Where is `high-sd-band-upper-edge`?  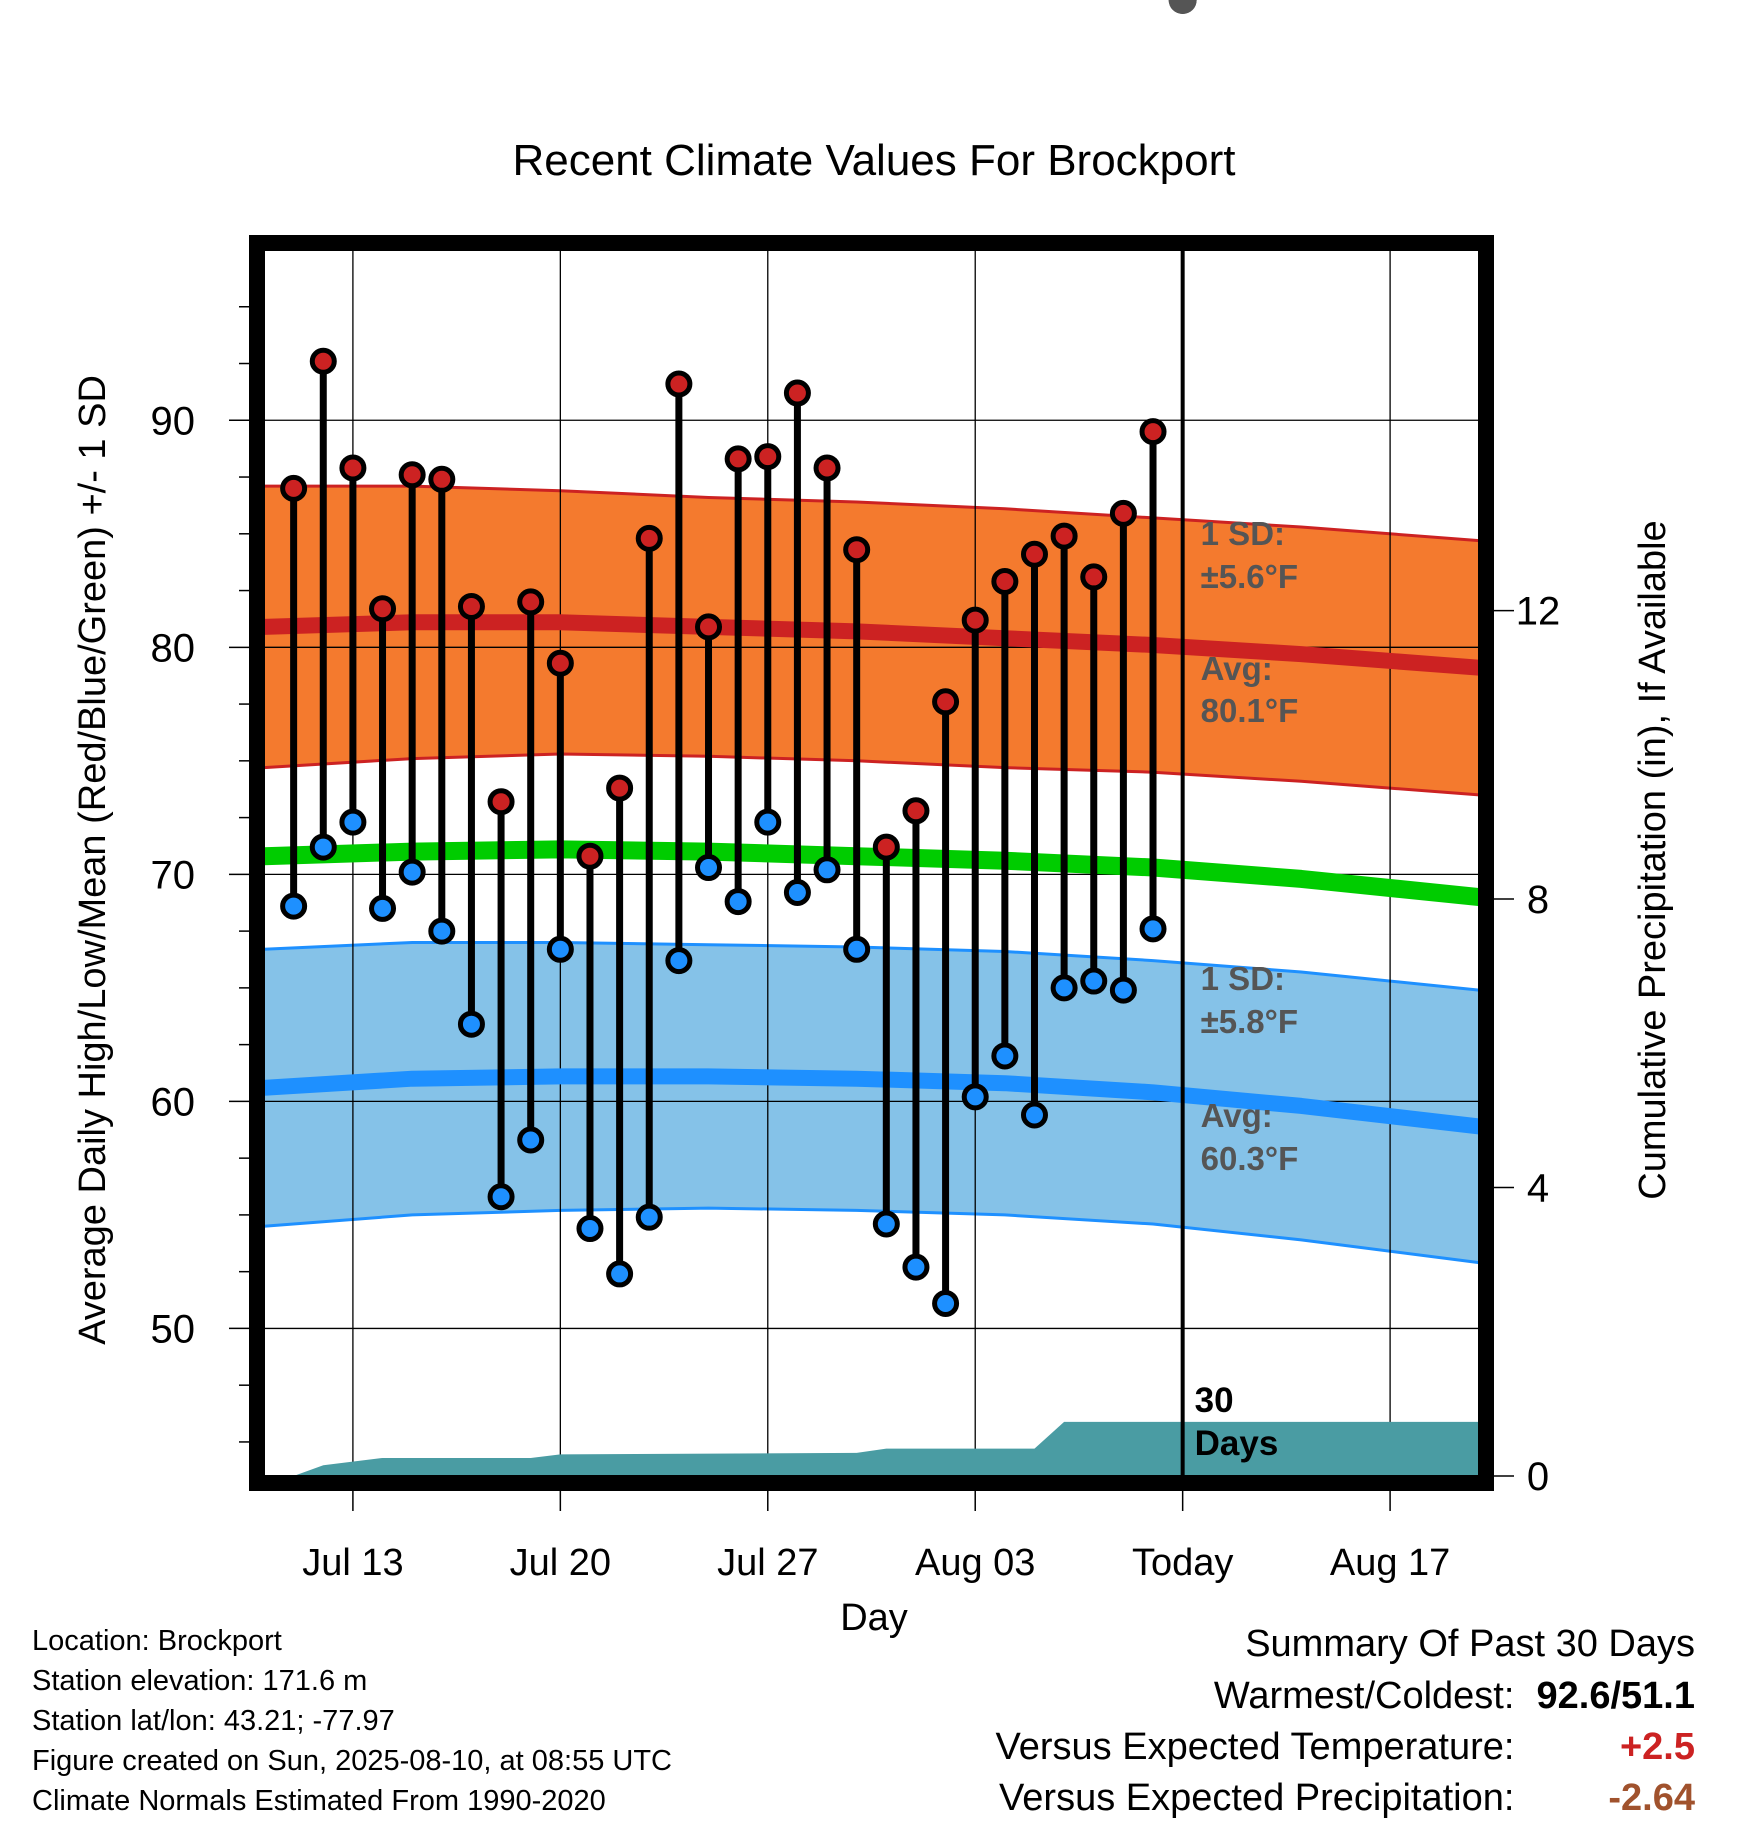
high-sd-band-upper-edge is located at coordinates (872, 513).